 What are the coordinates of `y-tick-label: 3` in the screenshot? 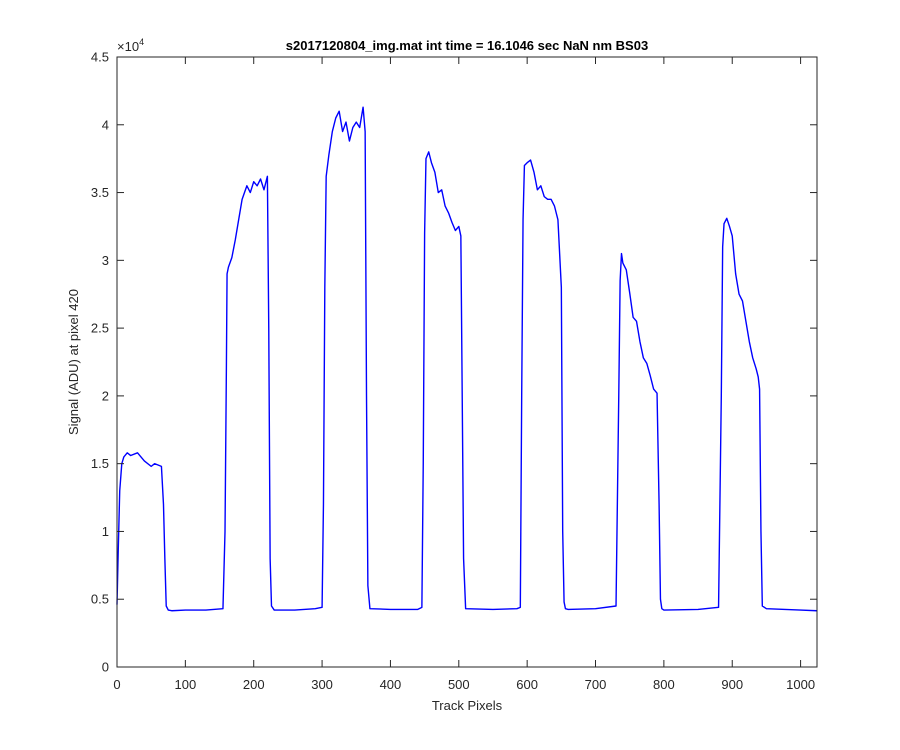 It's located at (105, 260).